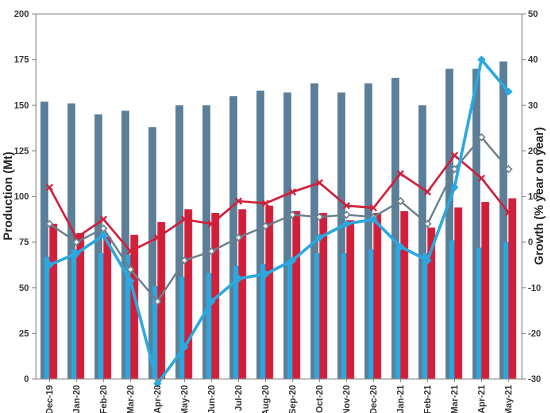  What do you see at coordinates (293, 399) in the screenshot?
I see `x-tick-label: Sep-20` at bounding box center [293, 399].